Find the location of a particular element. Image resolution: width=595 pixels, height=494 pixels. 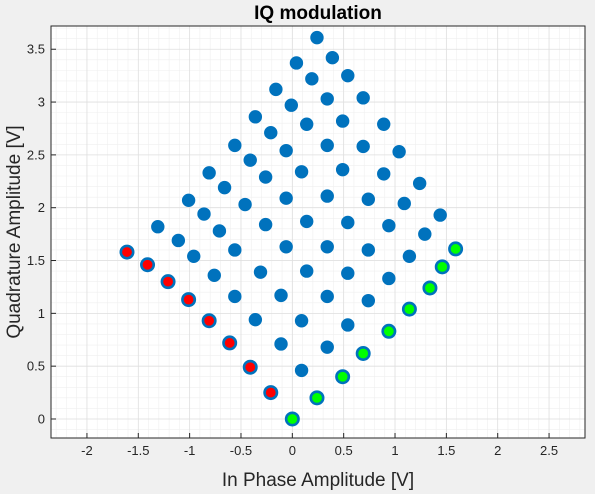

y-tick-label: 2 is located at coordinates (41, 207).